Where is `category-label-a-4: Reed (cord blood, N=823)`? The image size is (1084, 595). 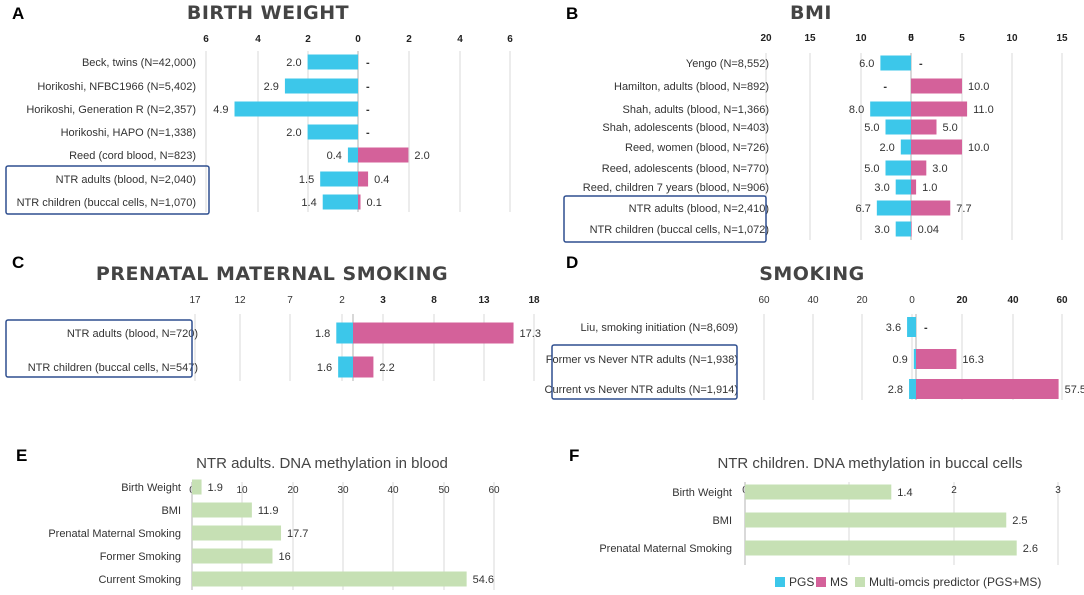
category-label-a-4: Reed (cord blood, N=823) is located at coordinates (132, 156).